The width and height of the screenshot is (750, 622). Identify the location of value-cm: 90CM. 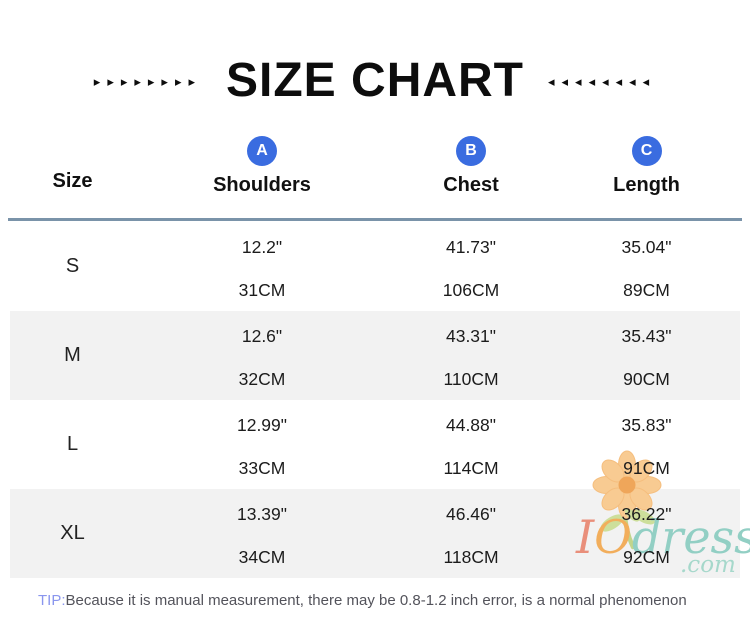
(646, 379).